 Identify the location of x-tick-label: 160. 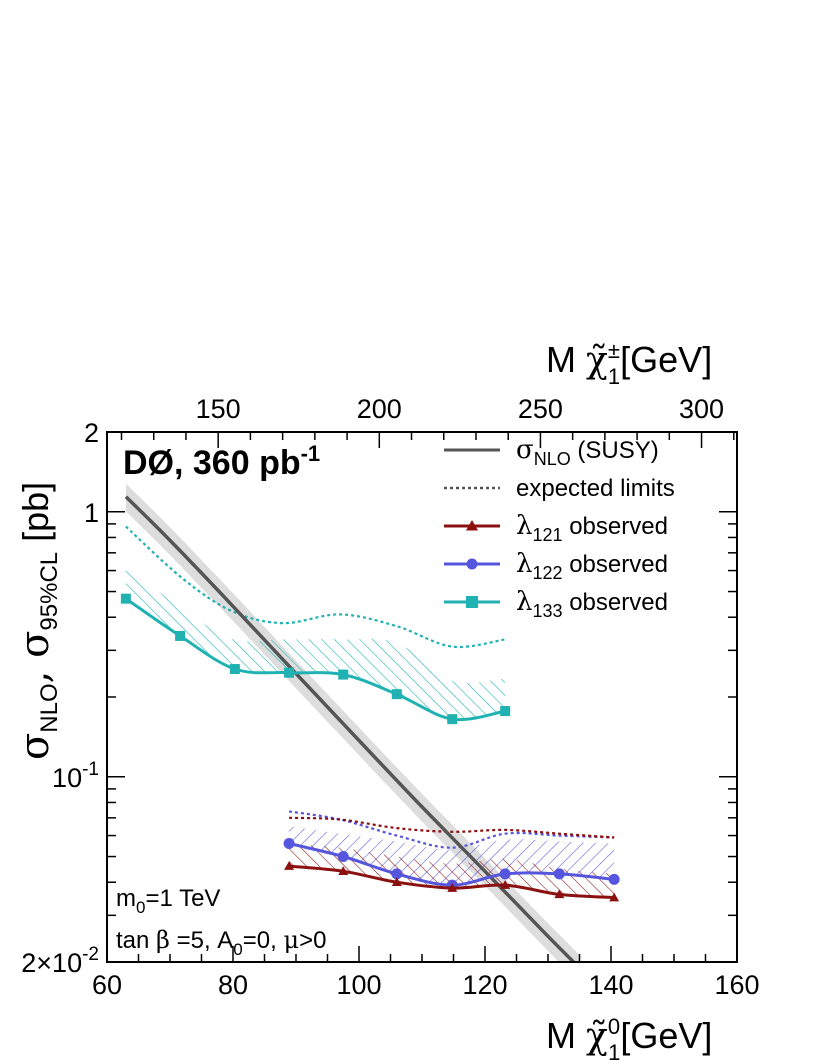
(736, 985).